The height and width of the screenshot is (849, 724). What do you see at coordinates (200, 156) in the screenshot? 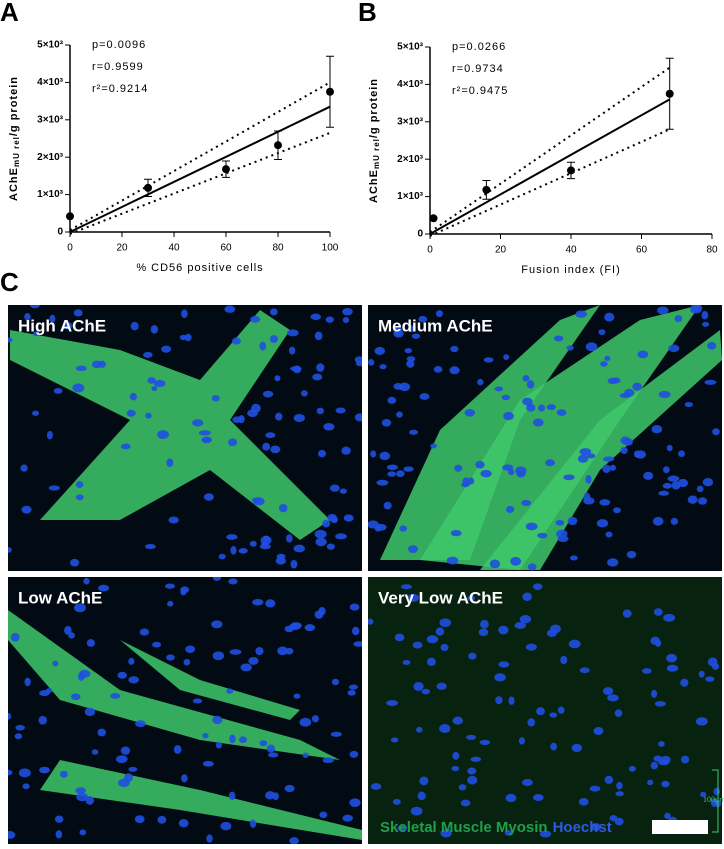
I see `confidence-band` at bounding box center [200, 156].